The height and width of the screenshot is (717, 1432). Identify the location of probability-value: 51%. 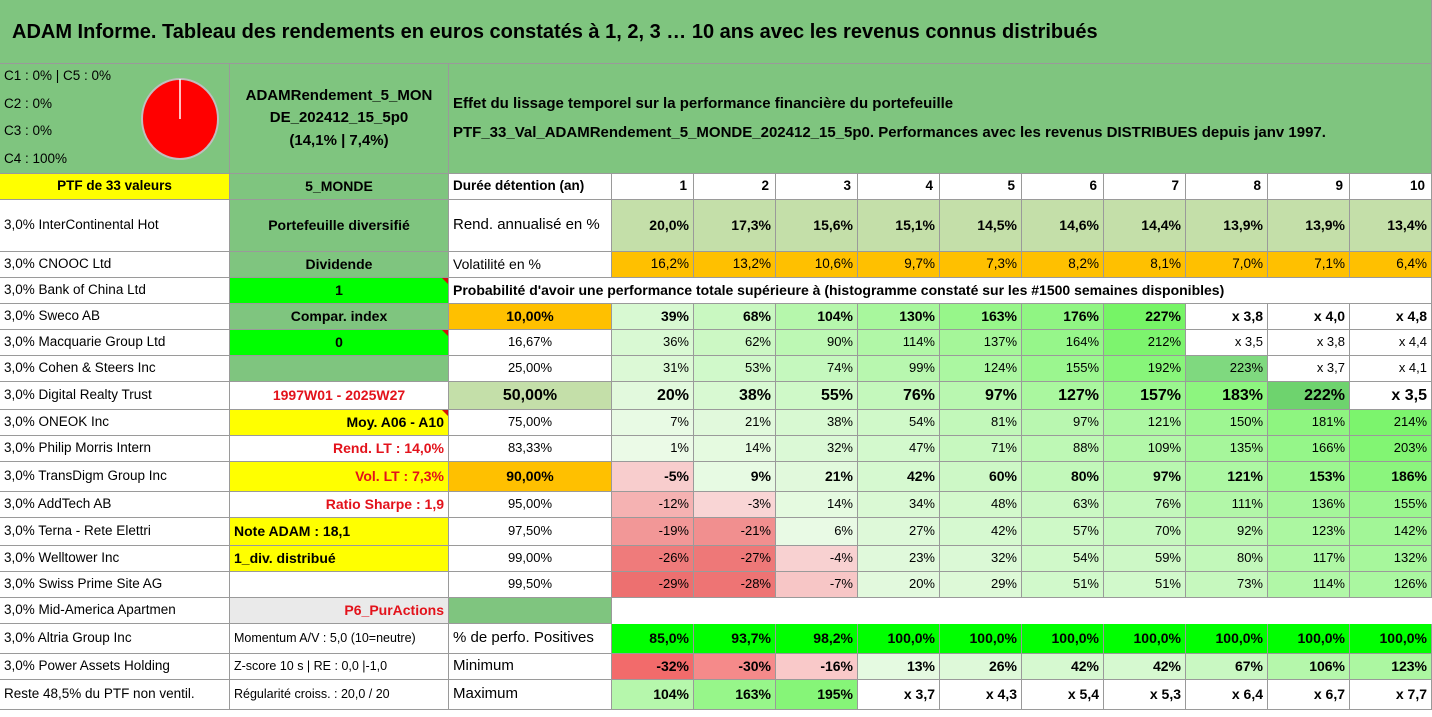
(1063, 585).